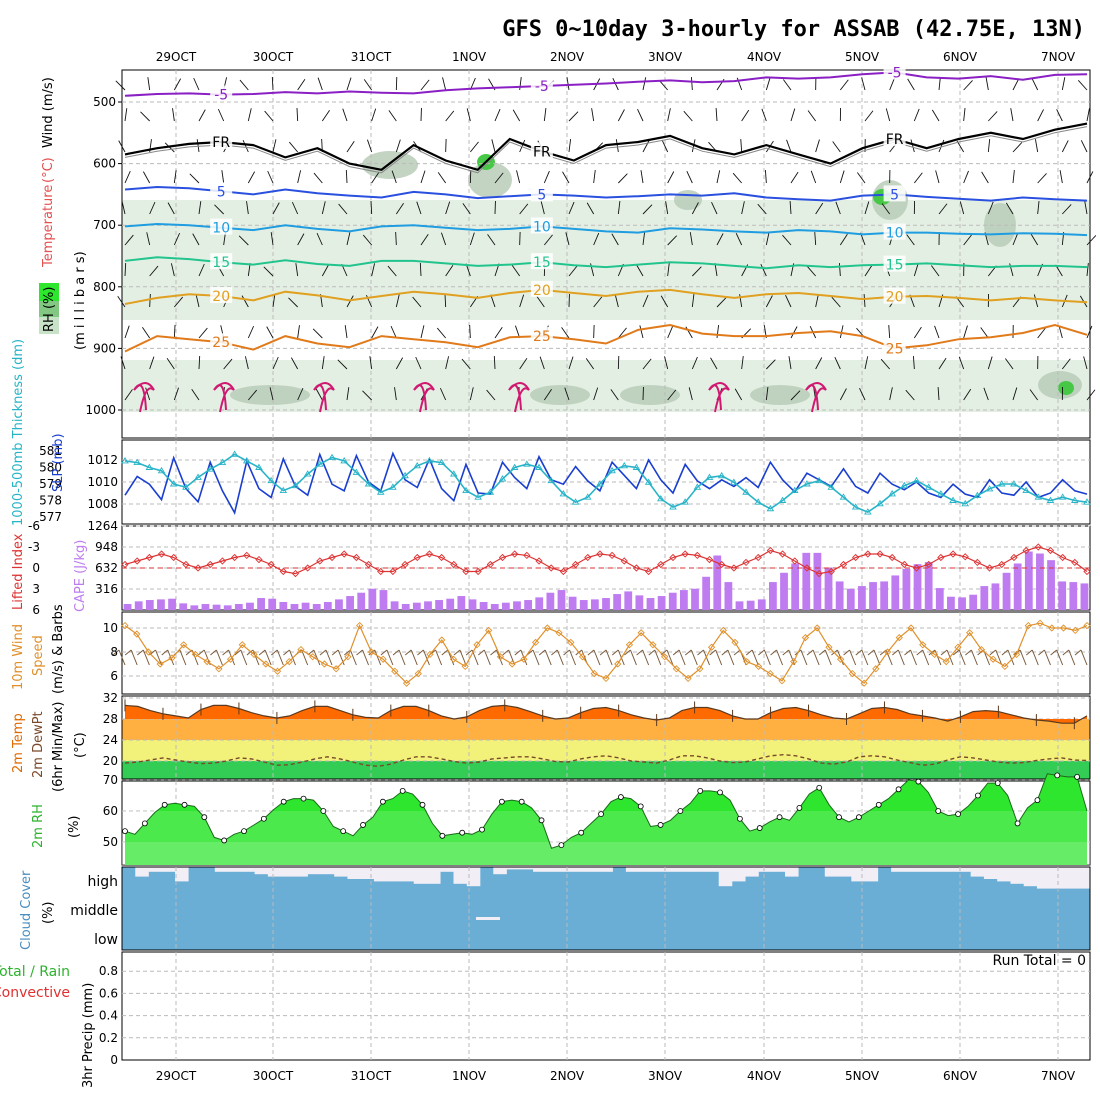 The height and width of the screenshot is (1100, 1100). I want to click on upper-ytick-0: 500, so click(104, 102).